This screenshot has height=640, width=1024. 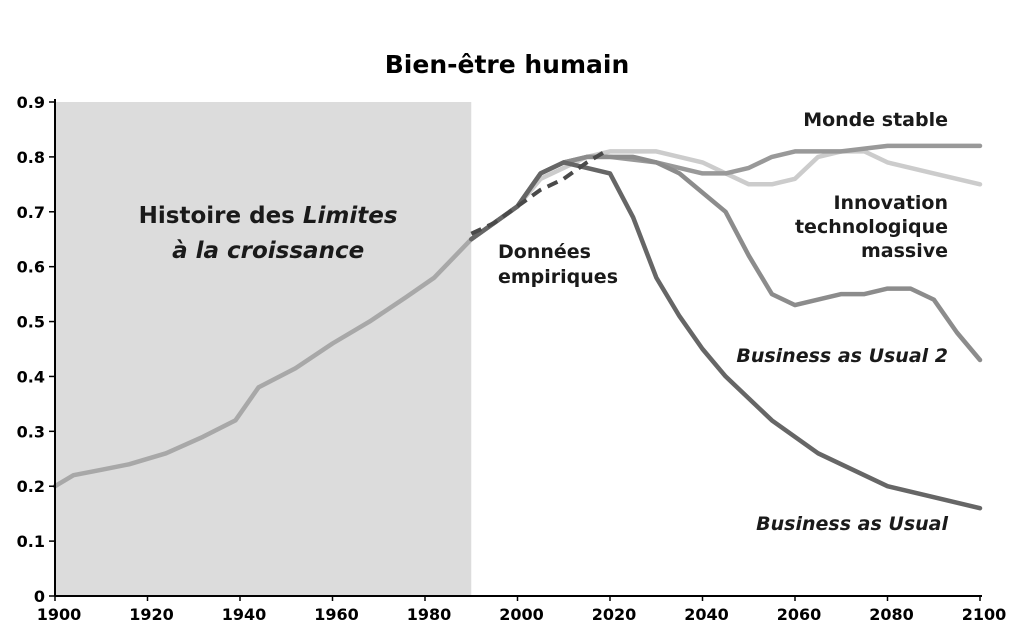 I want to click on x-tick-label: 1960, so click(x=336, y=614).